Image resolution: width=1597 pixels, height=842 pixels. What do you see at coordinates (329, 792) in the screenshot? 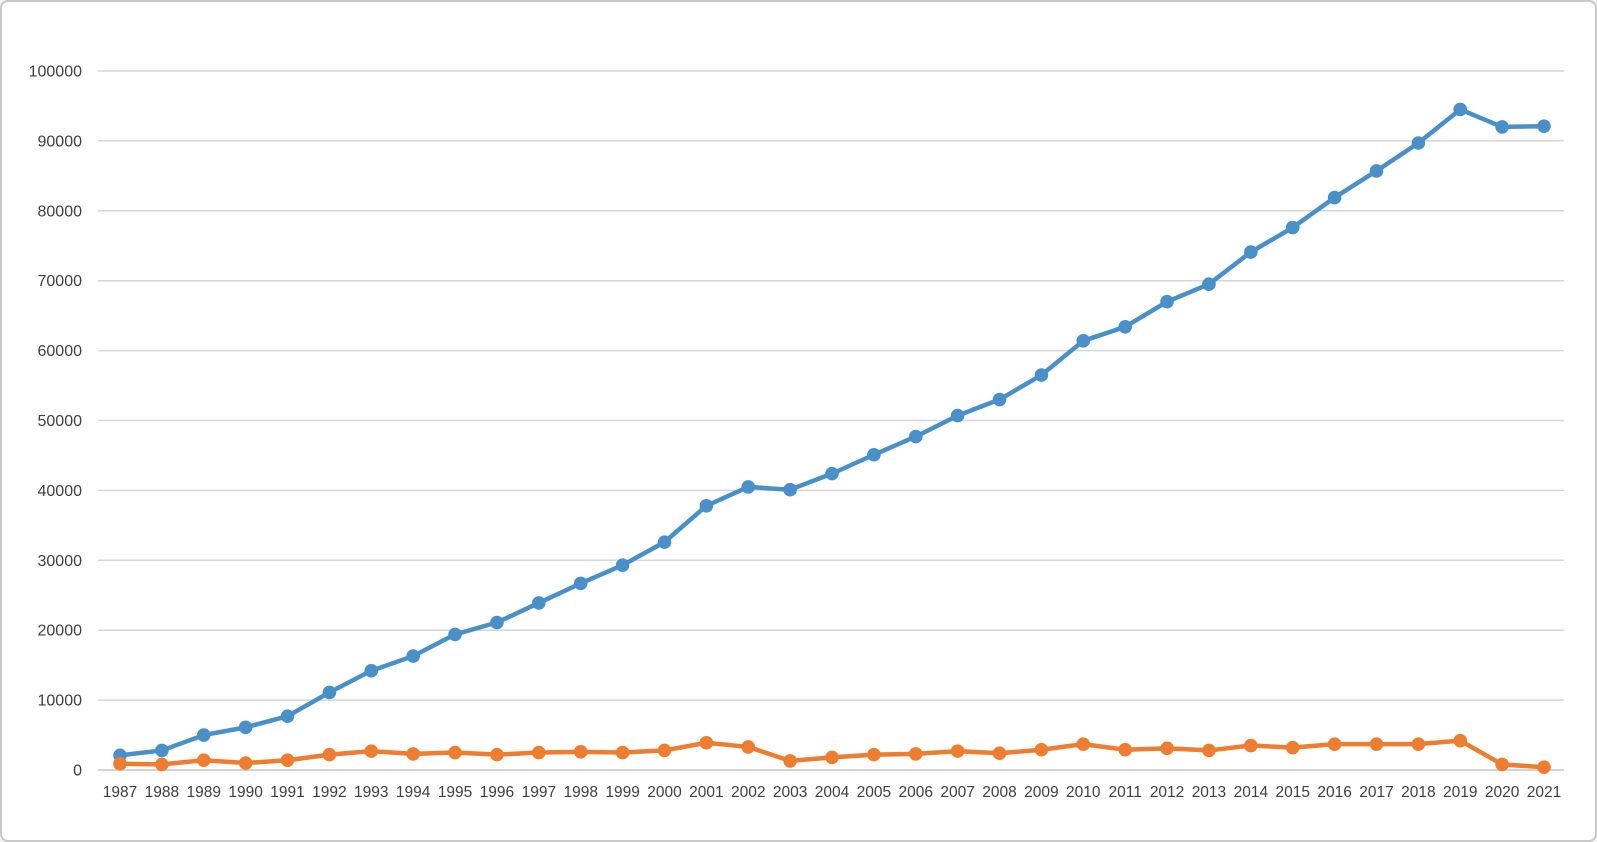
I see `x-axis-tick-label: 1992` at bounding box center [329, 792].